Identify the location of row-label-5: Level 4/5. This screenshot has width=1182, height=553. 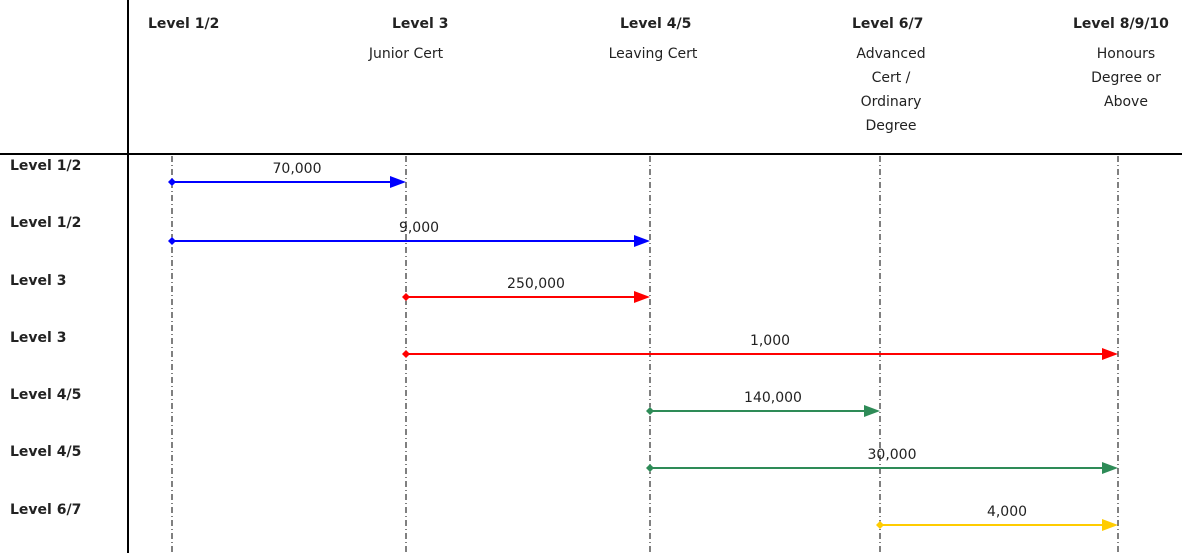
(46, 452).